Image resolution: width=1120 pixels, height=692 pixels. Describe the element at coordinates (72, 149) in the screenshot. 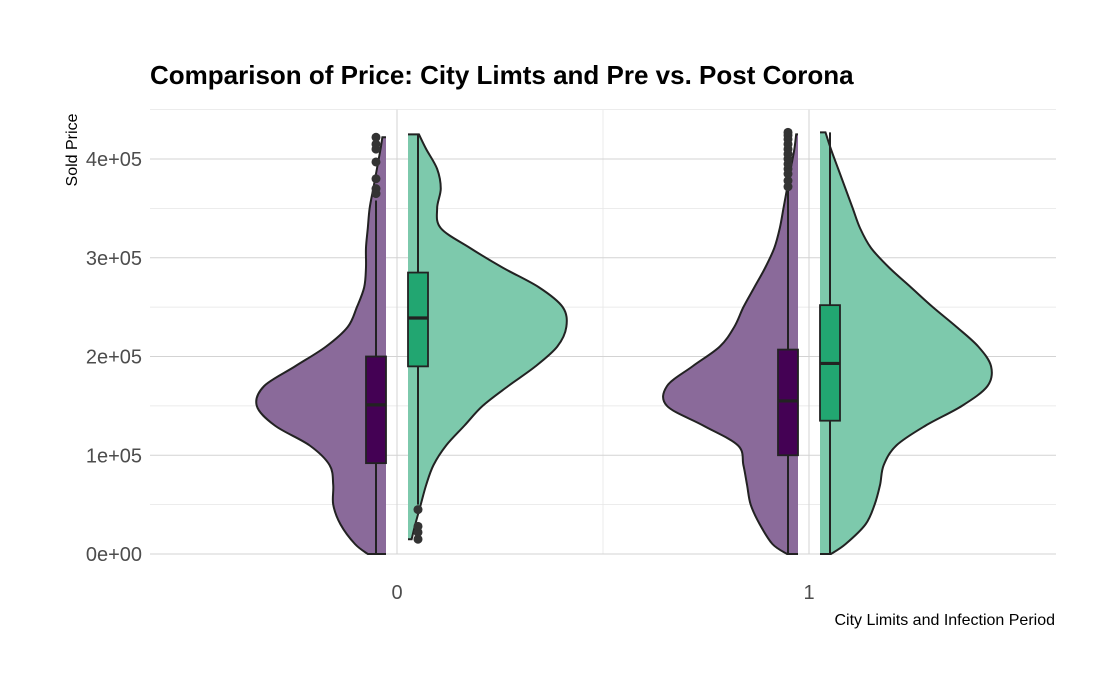

I see `y-axis-label: Sold Price` at that location.